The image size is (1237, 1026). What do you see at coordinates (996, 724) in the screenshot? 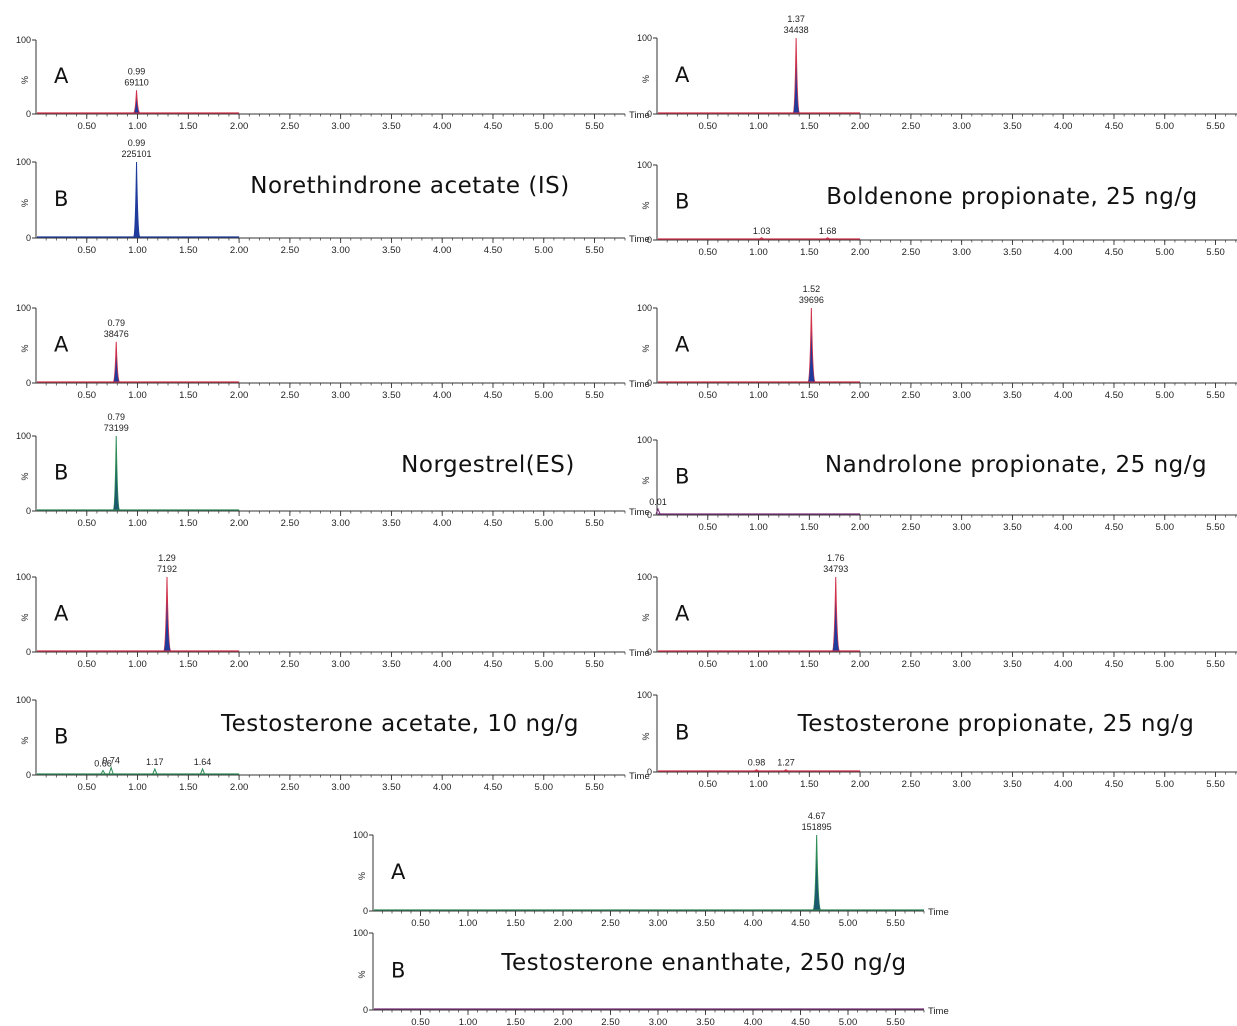
I see `panel-title: Testosterone propionate, 25 ng/g` at bounding box center [996, 724].